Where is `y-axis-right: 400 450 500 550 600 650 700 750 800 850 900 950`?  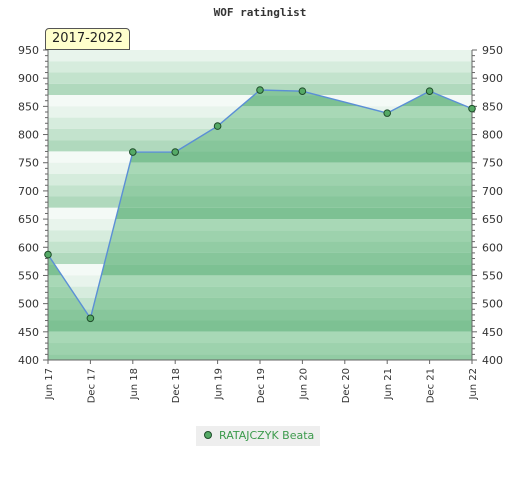 y-axis-right: 400 450 500 550 600 650 700 750 800 850 900 950 is located at coordinates (492, 205).